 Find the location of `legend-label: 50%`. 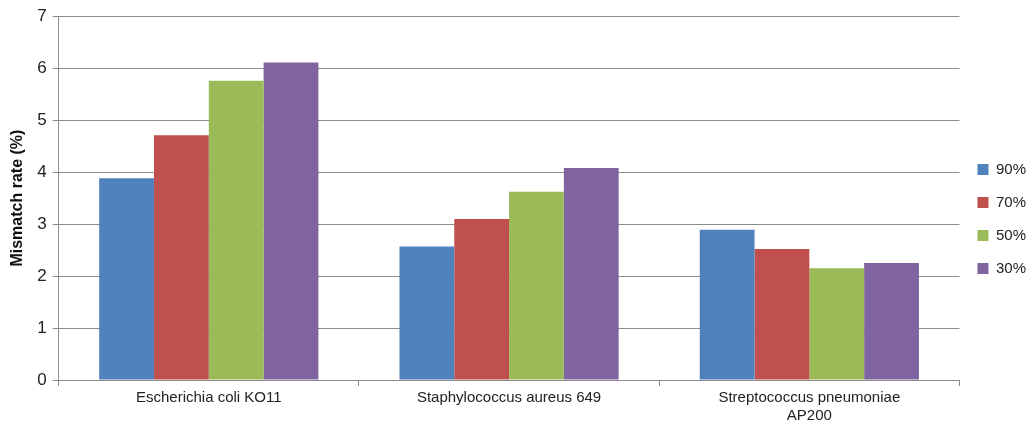

legend-label: 50% is located at coordinates (1011, 234).